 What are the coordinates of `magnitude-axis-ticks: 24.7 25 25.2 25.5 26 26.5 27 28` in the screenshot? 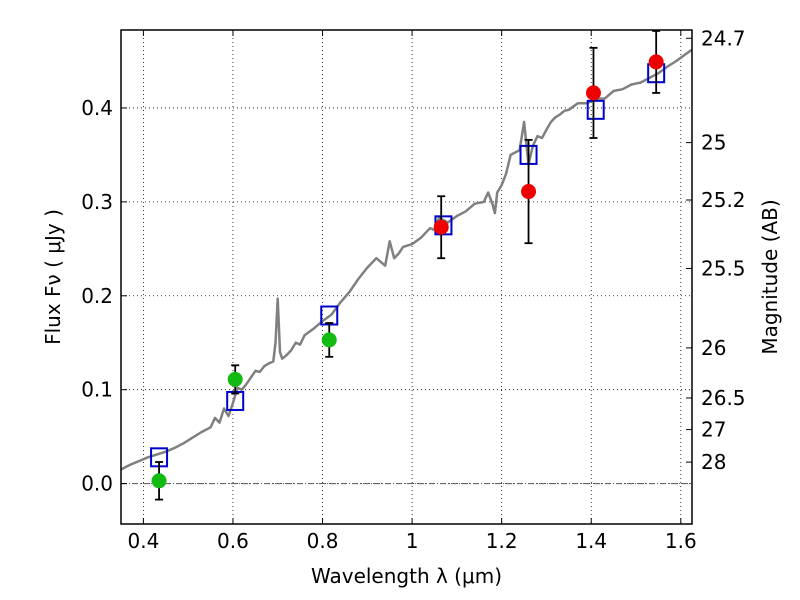 It's located at (716, 250).